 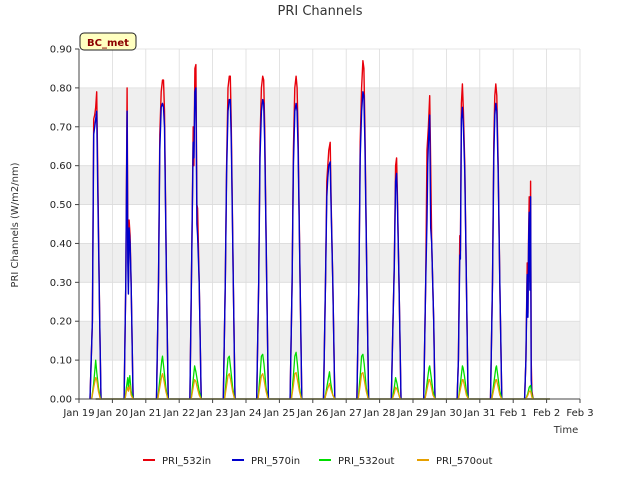 I want to click on y-tick-label: 0.20, so click(x=61, y=322).